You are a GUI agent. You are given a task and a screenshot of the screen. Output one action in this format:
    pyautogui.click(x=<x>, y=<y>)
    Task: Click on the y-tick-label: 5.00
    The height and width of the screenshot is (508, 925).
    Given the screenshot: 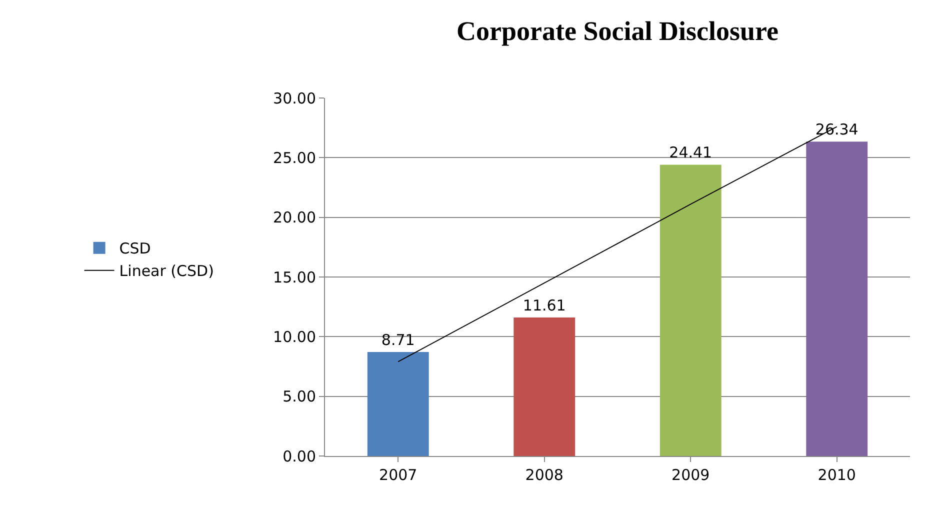 What is the action you would take?
    pyautogui.click(x=299, y=397)
    